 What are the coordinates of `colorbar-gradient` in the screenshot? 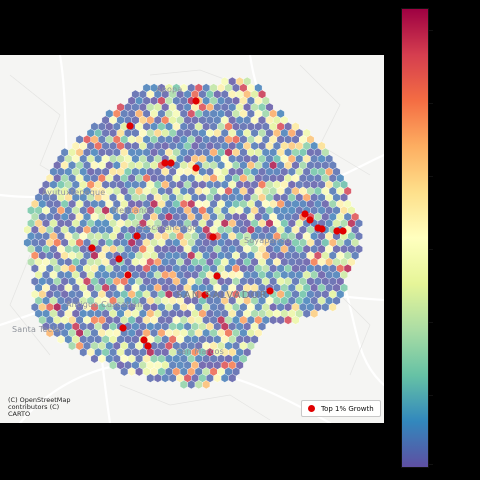 It's located at (415, 238).